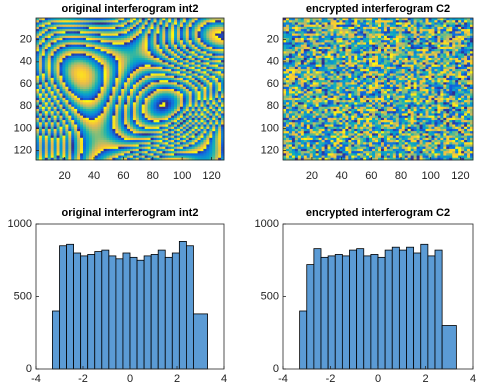 Image resolution: width=480 pixels, height=386 pixels. I want to click on y-tick-label: 20, so click(26, 40).